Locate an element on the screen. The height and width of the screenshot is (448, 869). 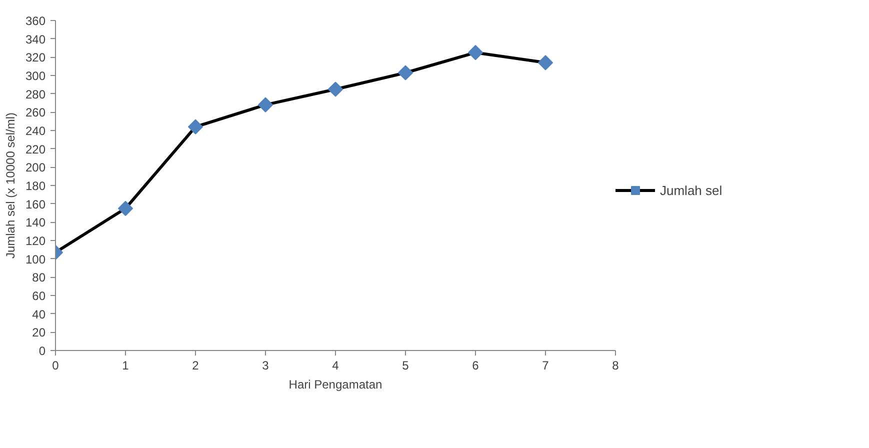
y-tick-label: 360 is located at coordinates (35, 21).